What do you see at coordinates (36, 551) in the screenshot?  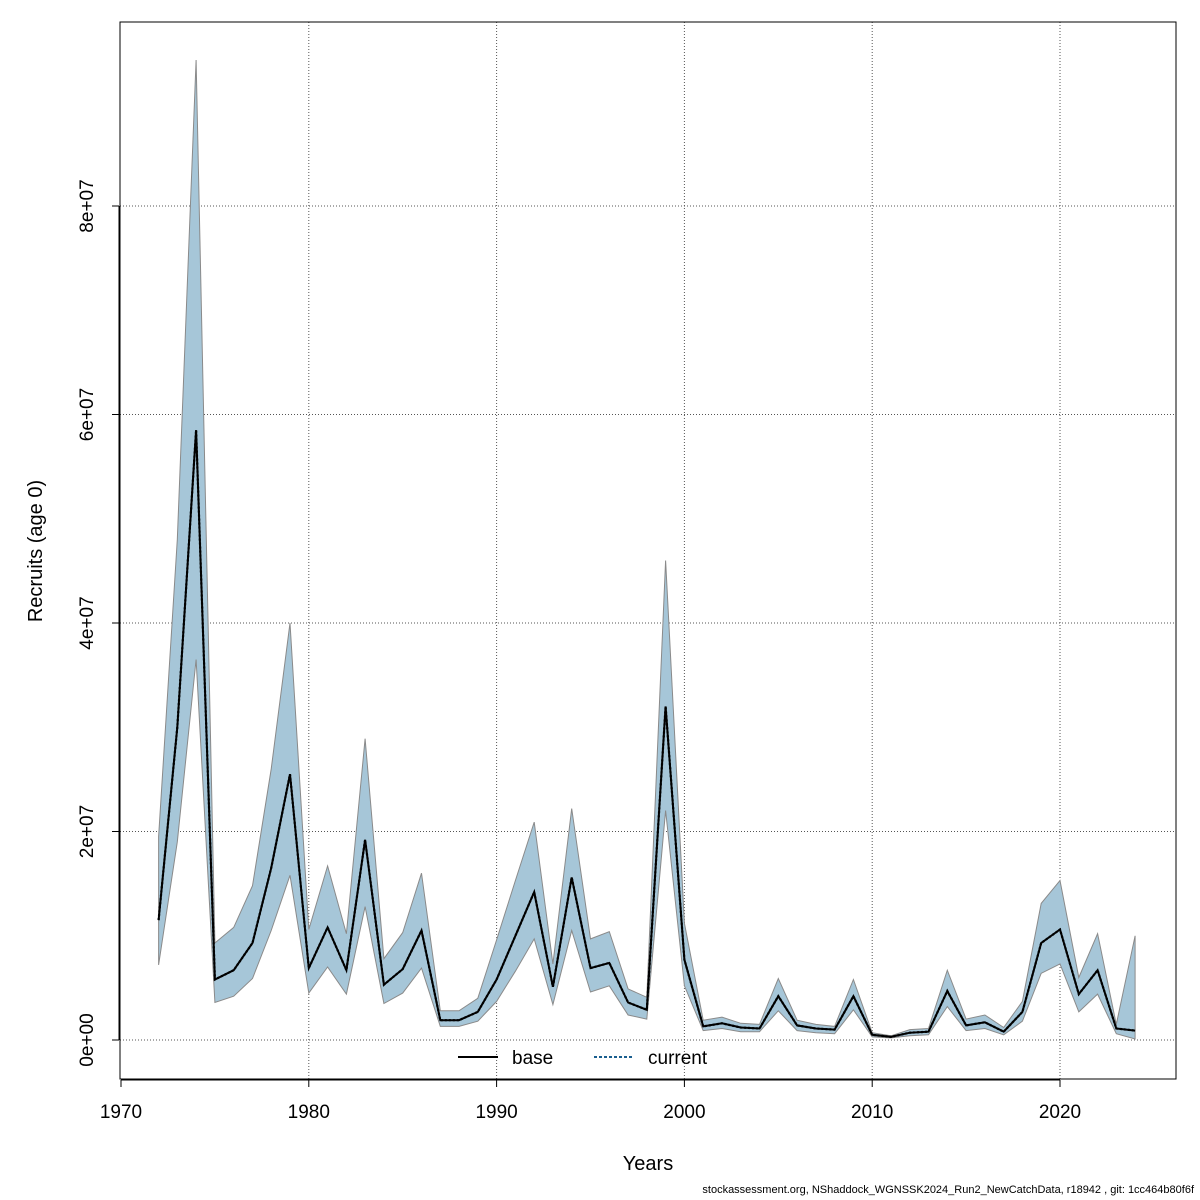 I see `y-axis-title: Recruits (age 0)` at bounding box center [36, 551].